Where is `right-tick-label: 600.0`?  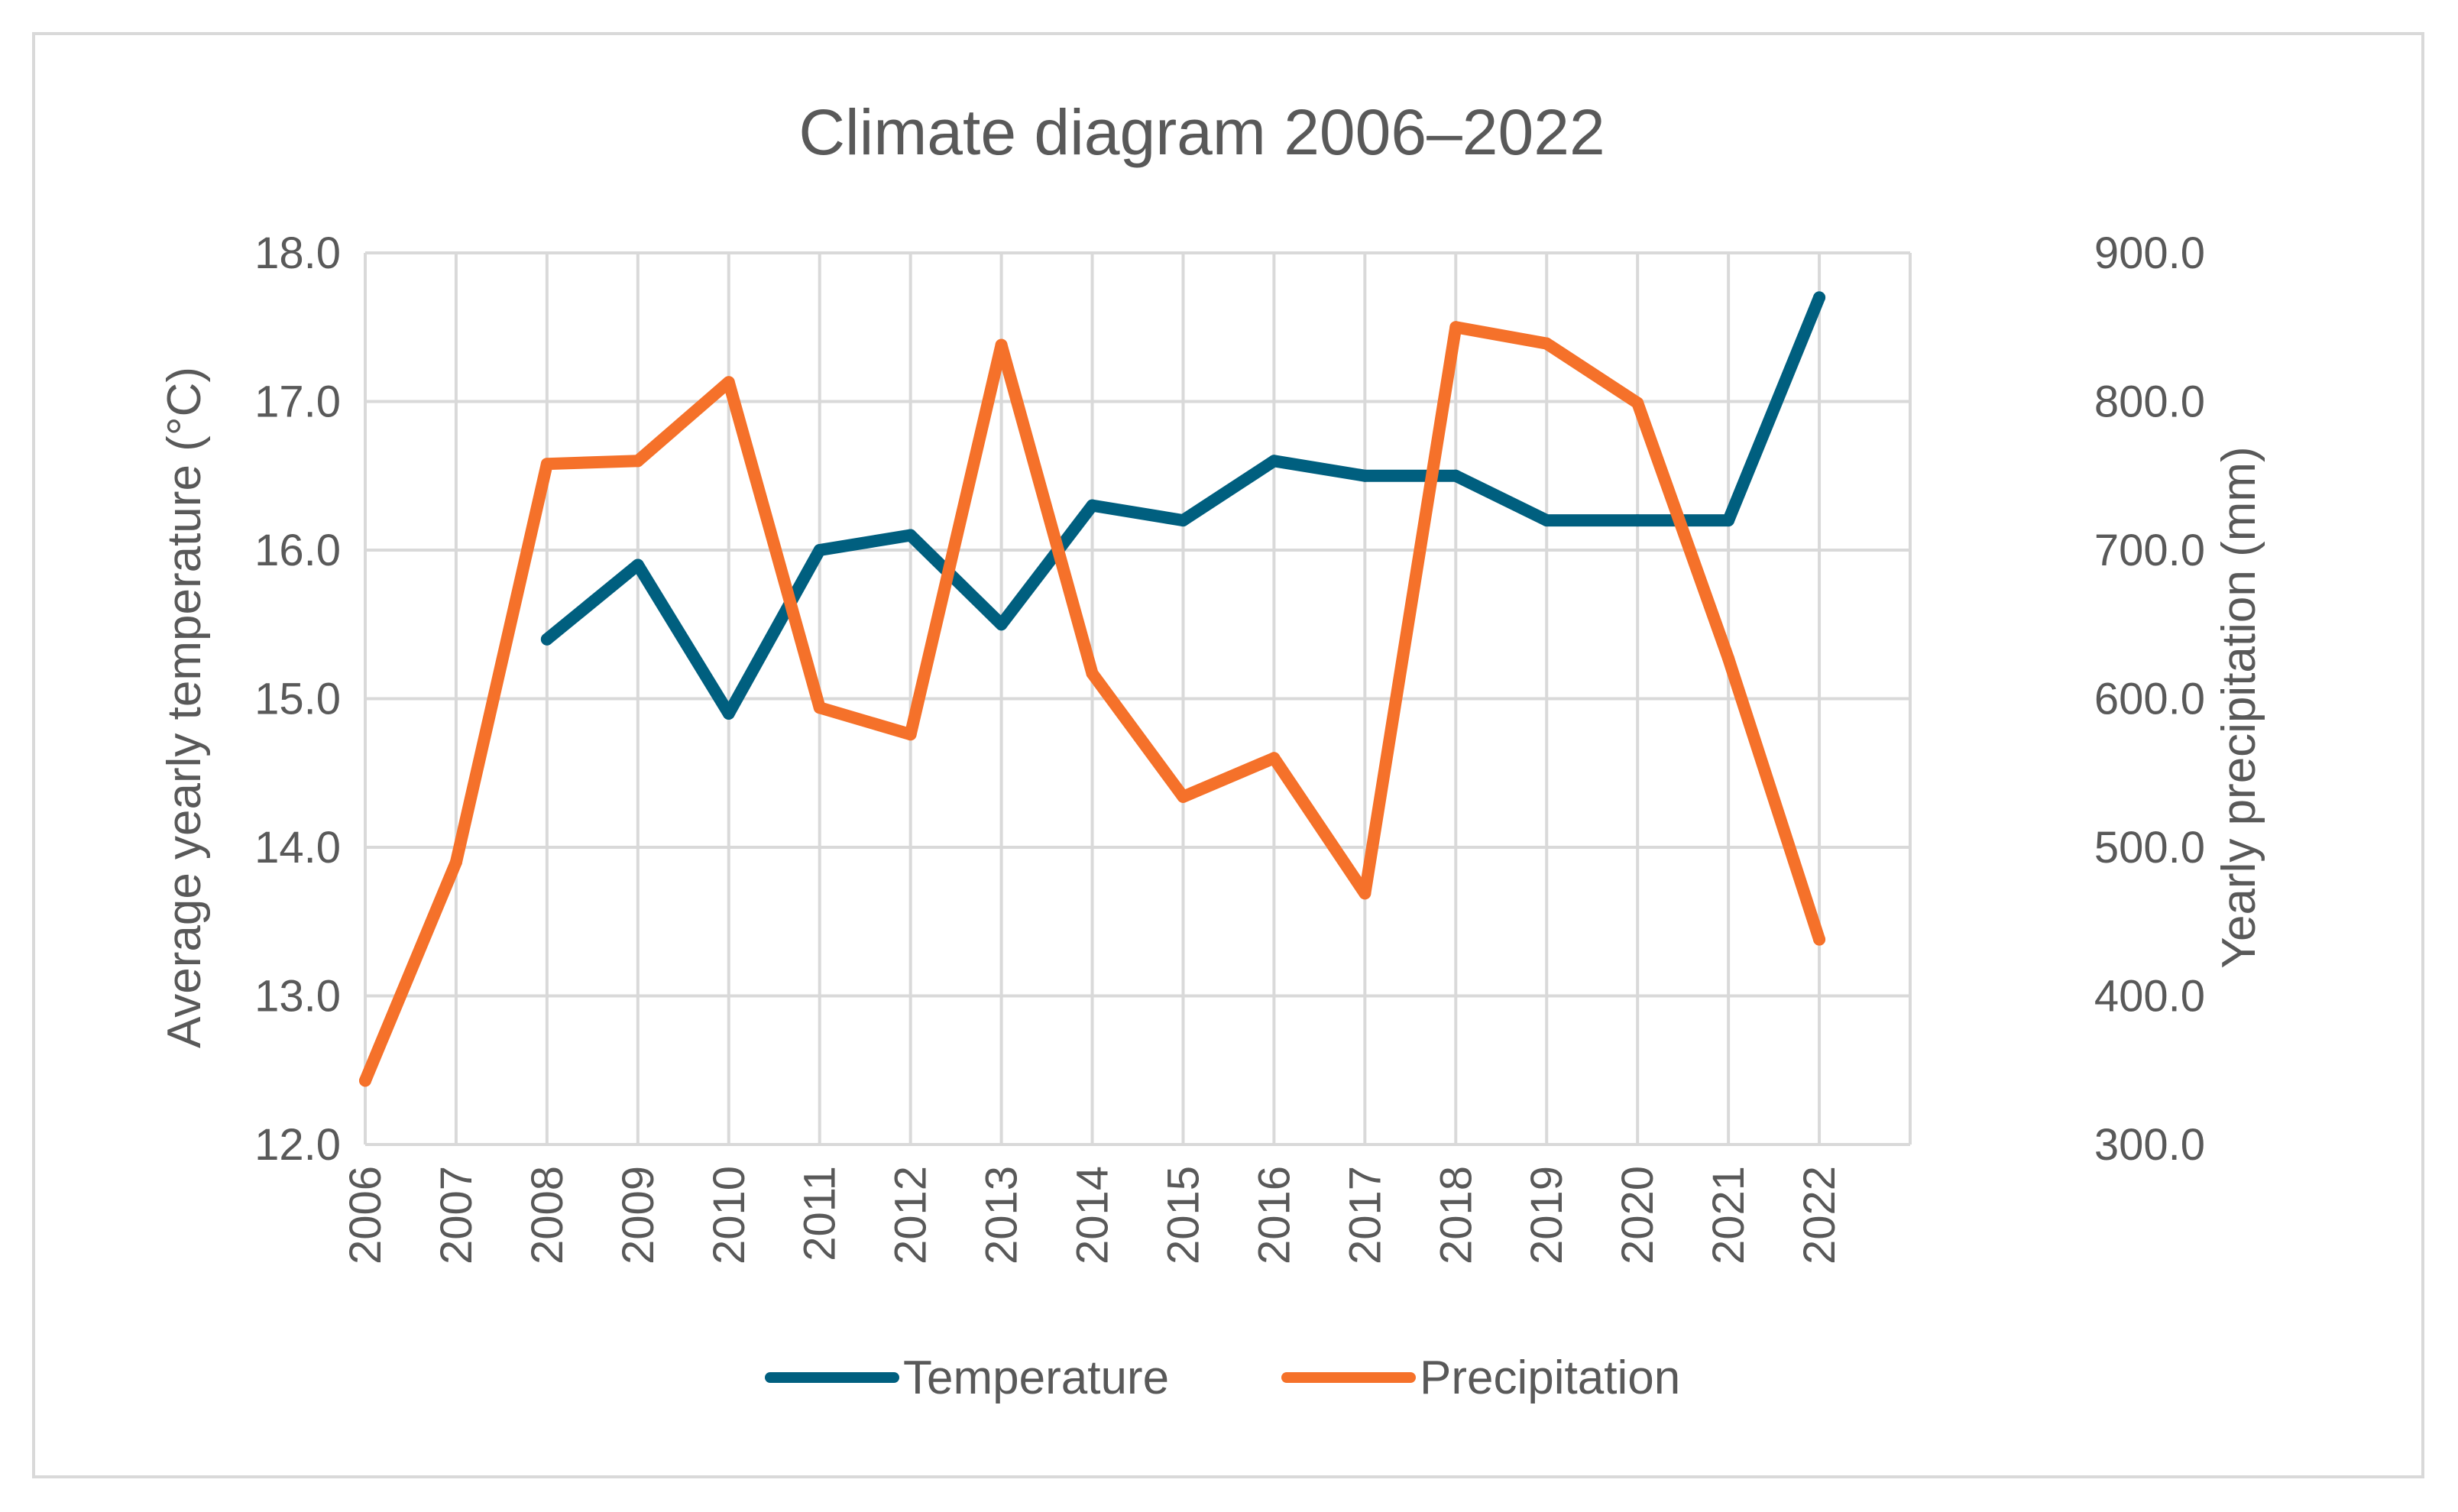 right-tick-label: 600.0 is located at coordinates (2149, 699).